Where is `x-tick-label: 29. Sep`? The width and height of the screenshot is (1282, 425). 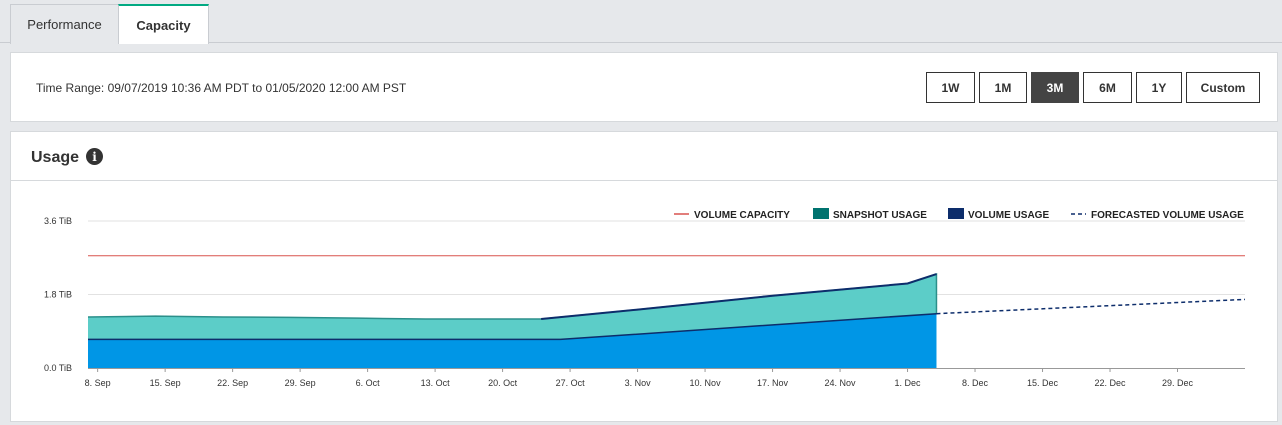
x-tick-label: 29. Sep is located at coordinates (300, 383).